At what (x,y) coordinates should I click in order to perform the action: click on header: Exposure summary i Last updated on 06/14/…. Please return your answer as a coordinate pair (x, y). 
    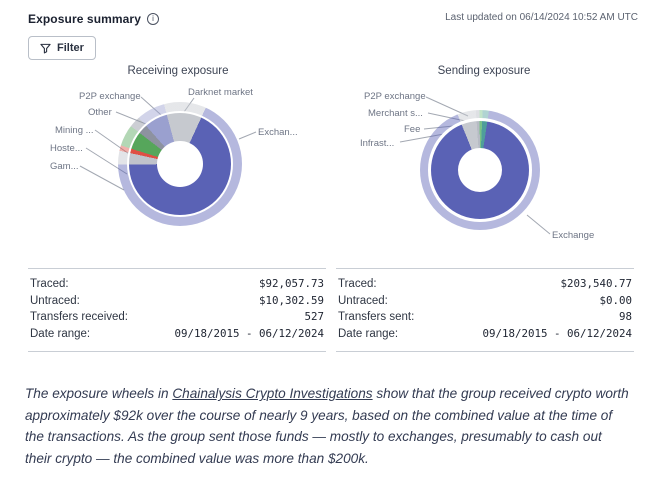
    Looking at the image, I should click on (333, 19).